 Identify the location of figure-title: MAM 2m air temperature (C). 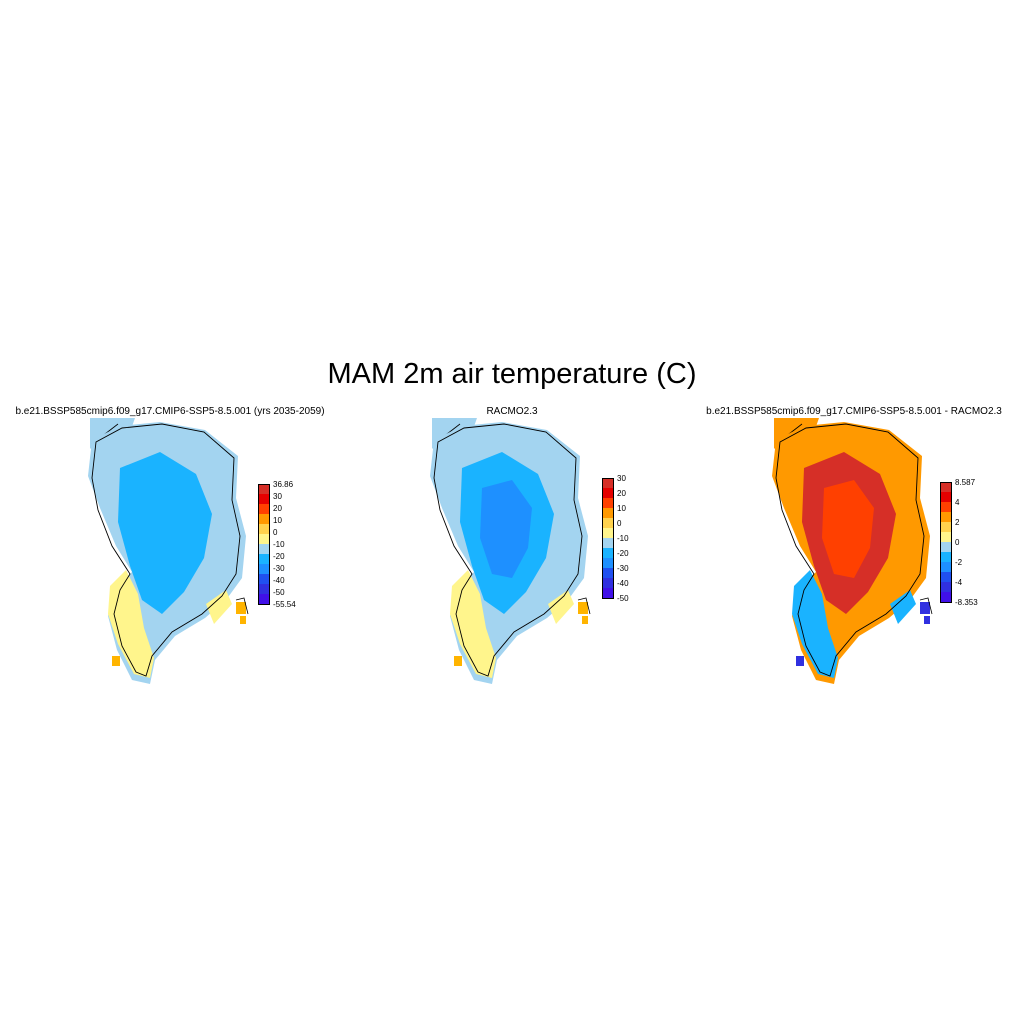
(512, 374).